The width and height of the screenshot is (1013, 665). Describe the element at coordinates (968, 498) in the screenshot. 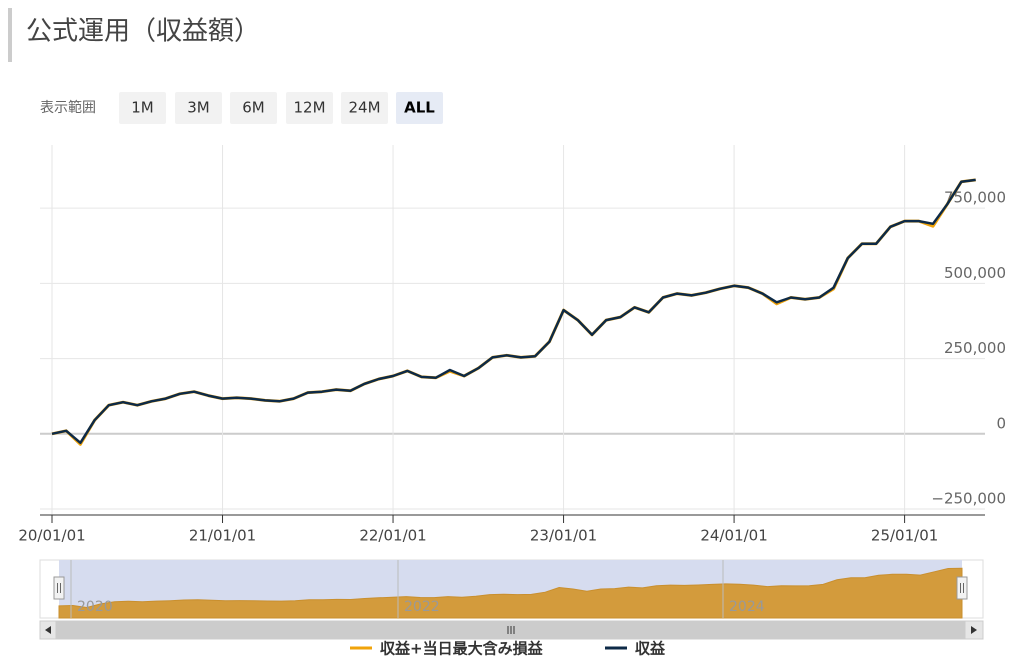

I see `y-tick-label: −250,000` at that location.